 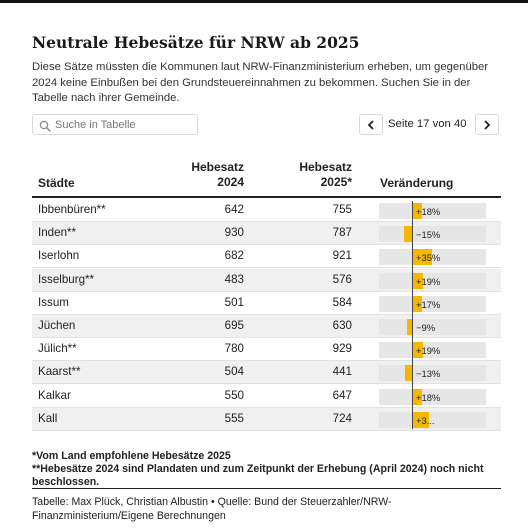 I want to click on change-label: −13%, so click(x=428, y=374).